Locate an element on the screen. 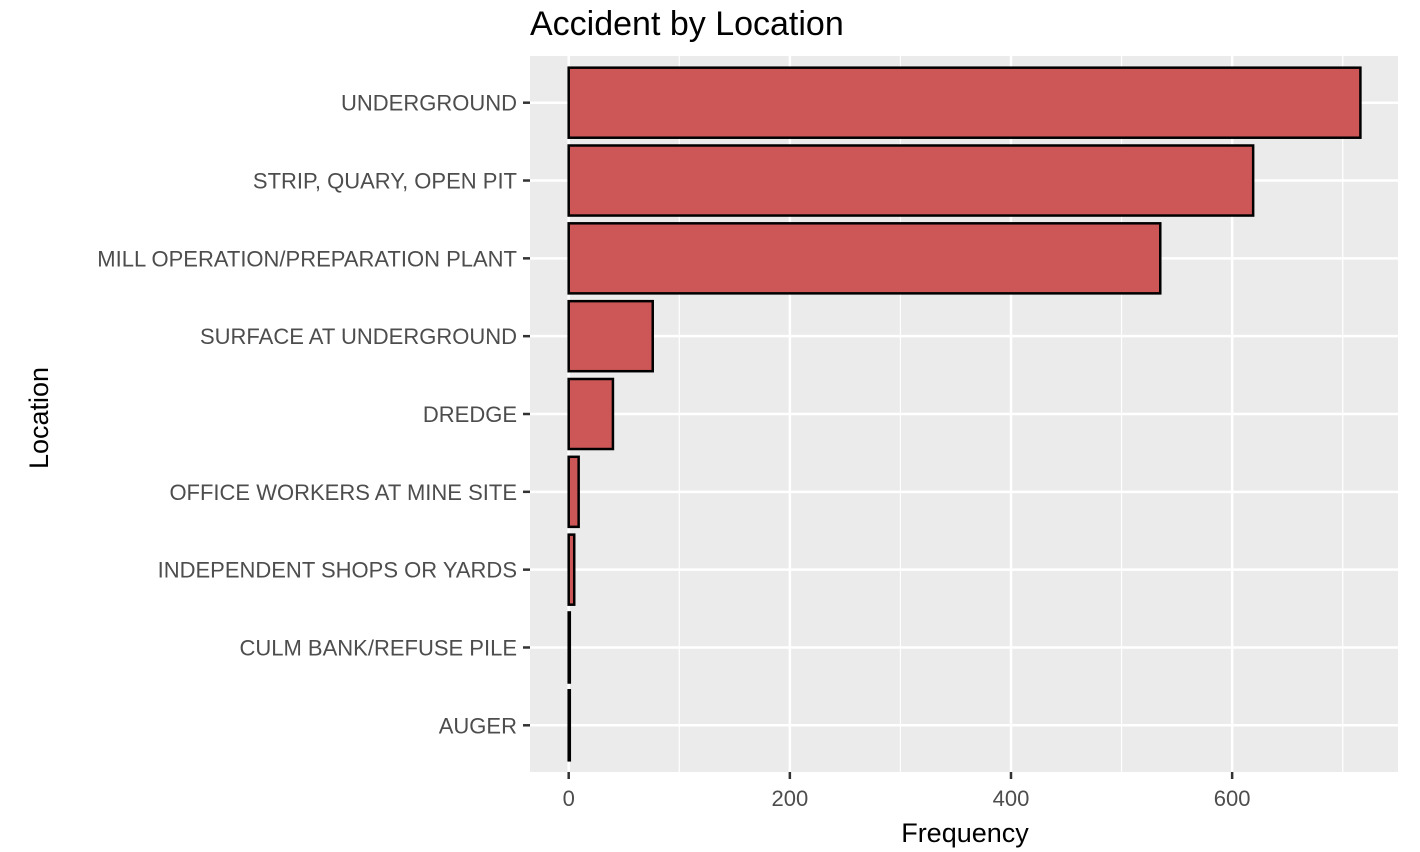  y-tick-label: CULM BANK/REFUSE PILE is located at coordinates (378, 647).